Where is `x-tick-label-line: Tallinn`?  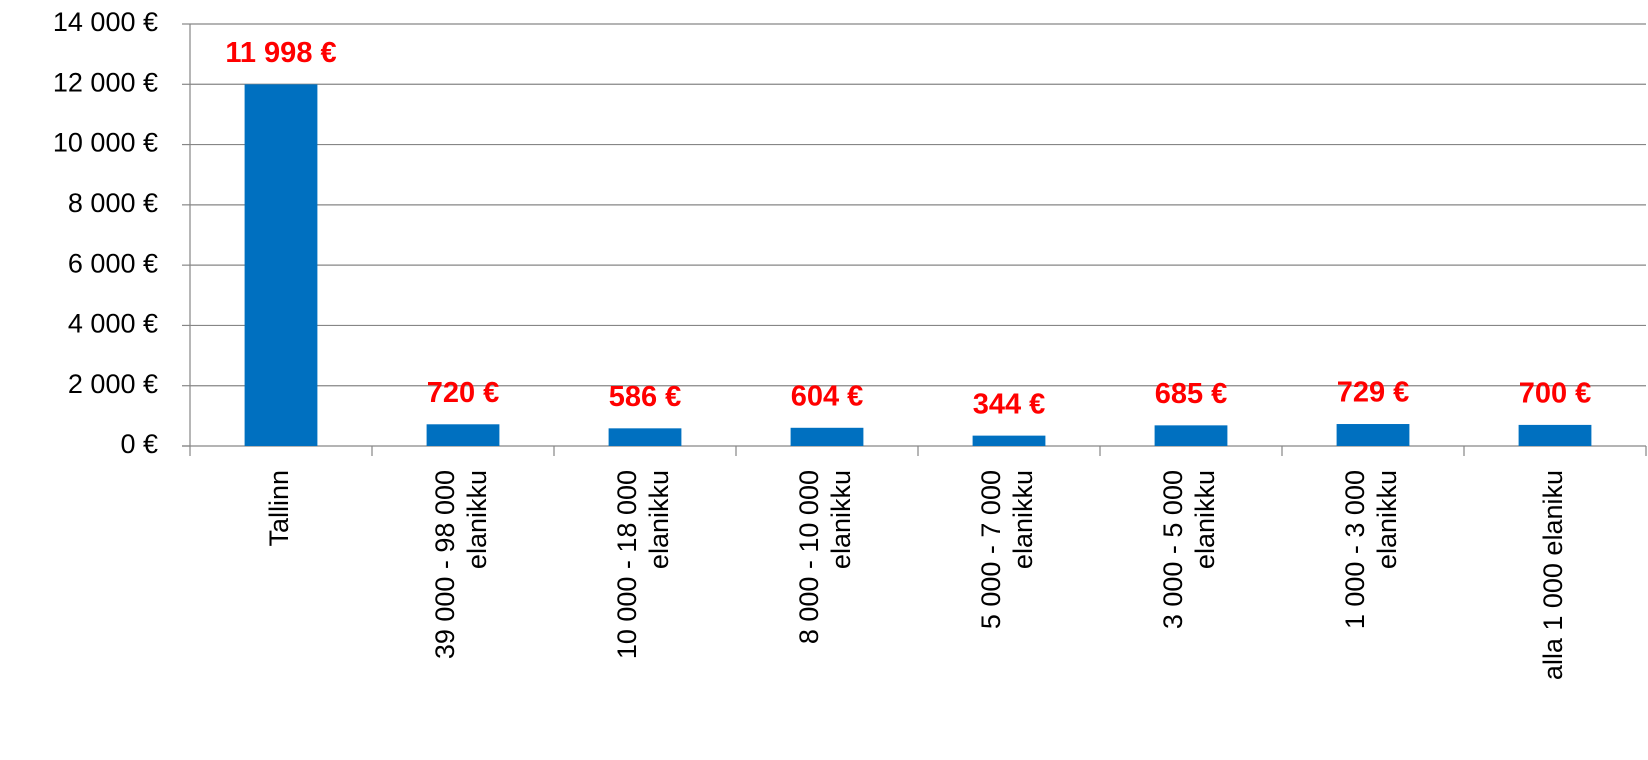
x-tick-label-line: Tallinn is located at coordinates (279, 508).